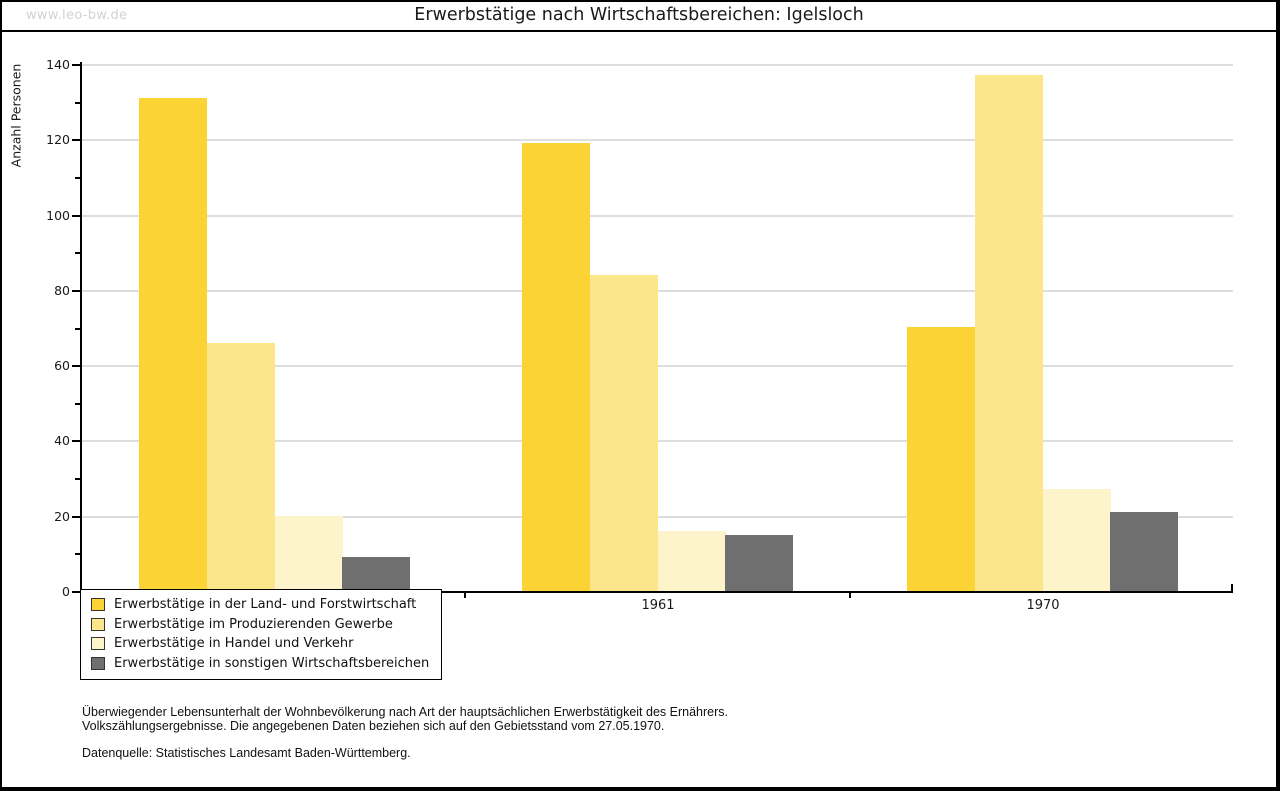 The image size is (1280, 791). What do you see at coordinates (66, 591) in the screenshot?
I see `y-tick-label: 0` at bounding box center [66, 591].